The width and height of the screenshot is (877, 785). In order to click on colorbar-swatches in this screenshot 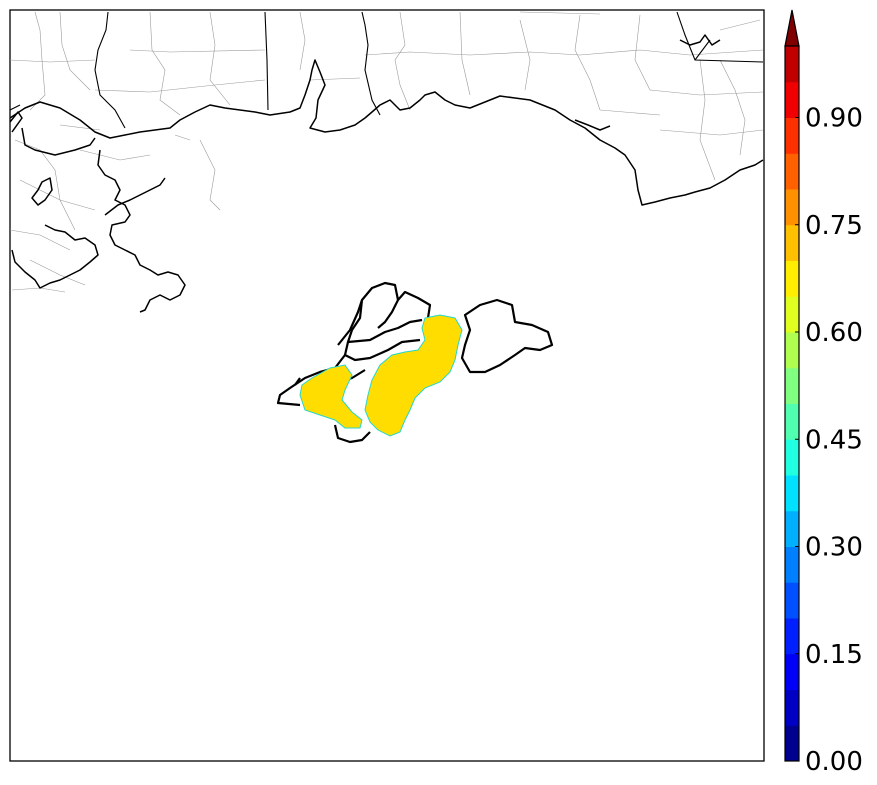, I will do `click(792, 404)`.